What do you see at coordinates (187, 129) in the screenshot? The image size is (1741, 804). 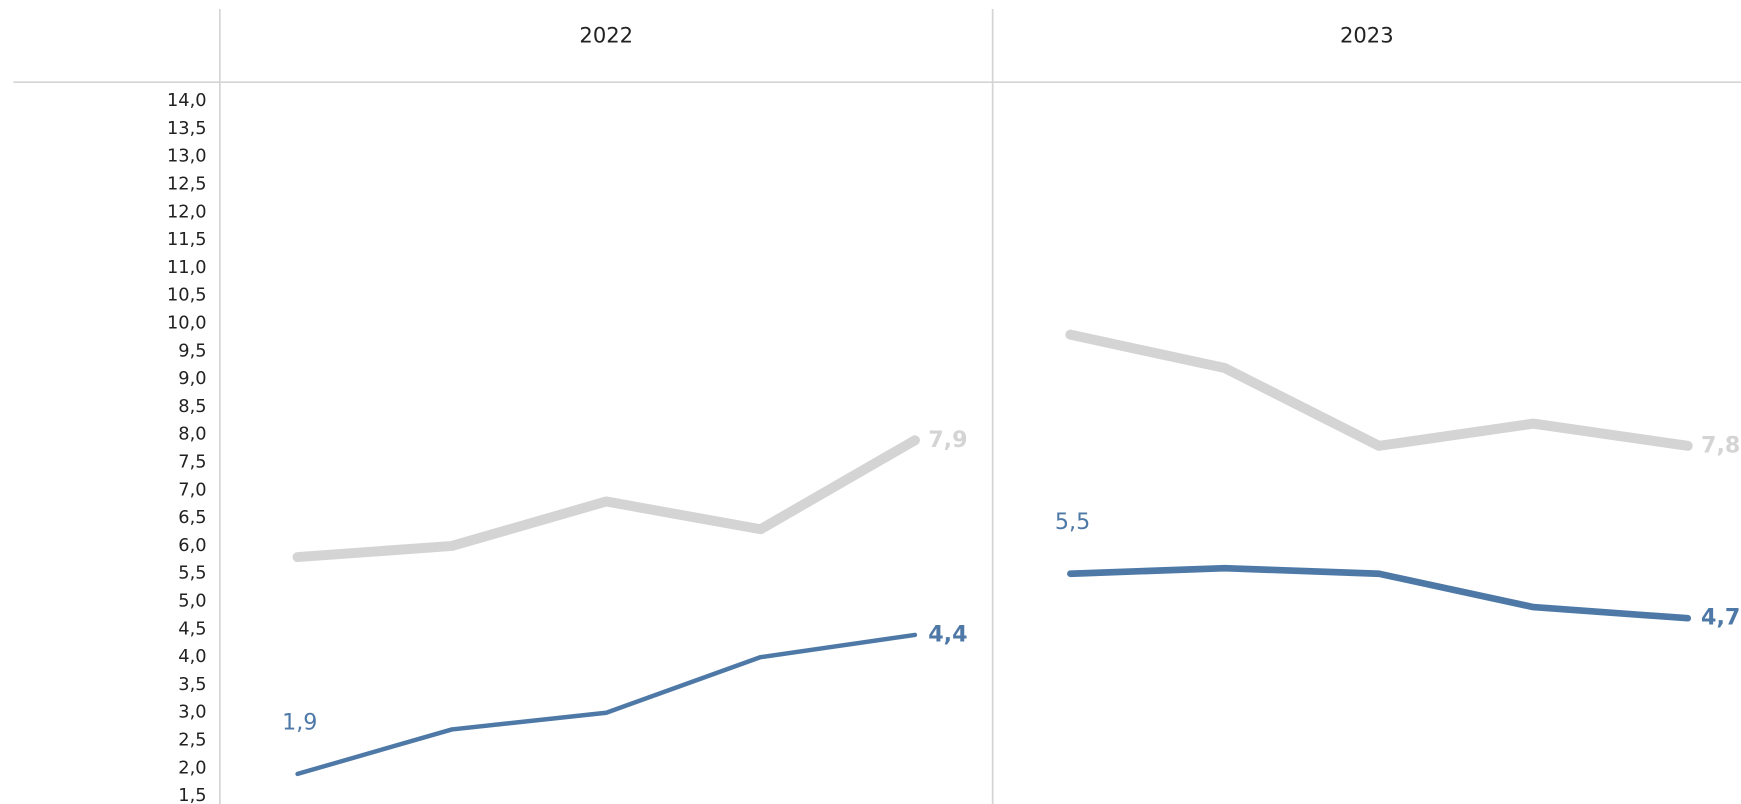 I see `y-tick-label: 13,5` at bounding box center [187, 129].